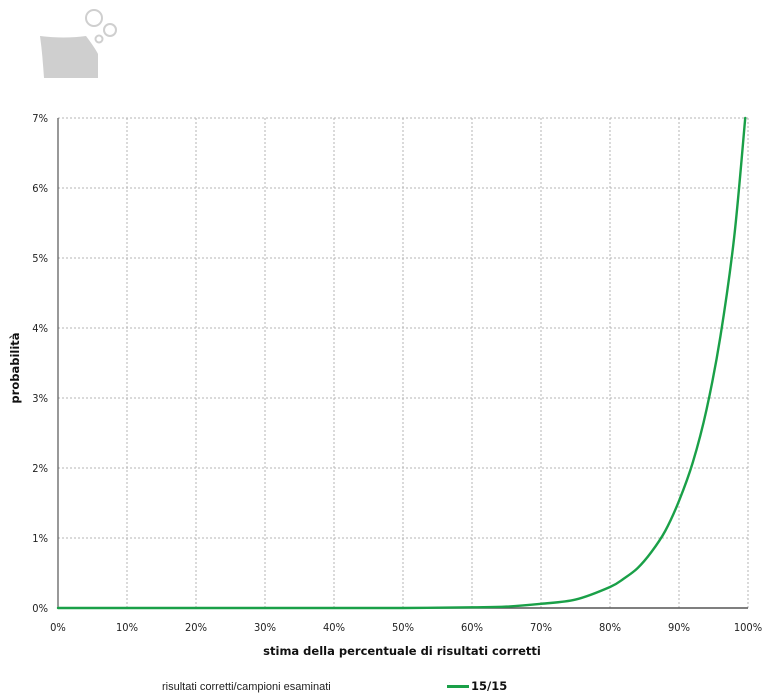 The image size is (767, 694). I want to click on x-tick-label: 70%, so click(541, 627).